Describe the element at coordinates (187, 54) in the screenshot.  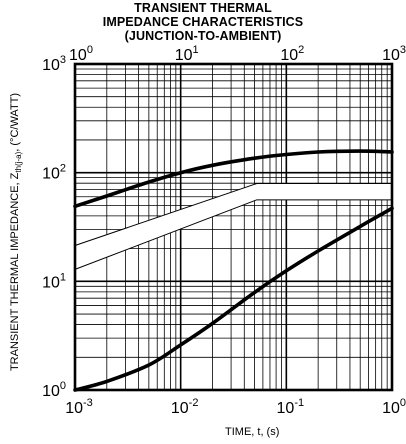
I see `top-x-tick-label: 10¹` at that location.